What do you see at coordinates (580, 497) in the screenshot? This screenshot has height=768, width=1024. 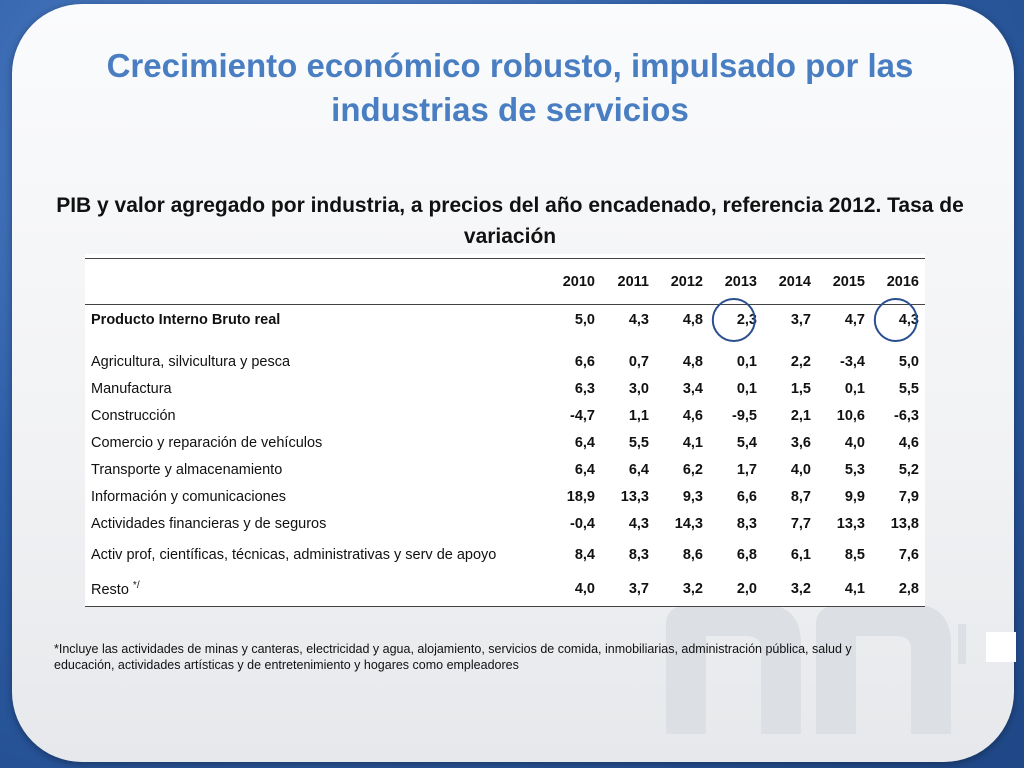 I see `cell-value: 18,9` at bounding box center [580, 497].